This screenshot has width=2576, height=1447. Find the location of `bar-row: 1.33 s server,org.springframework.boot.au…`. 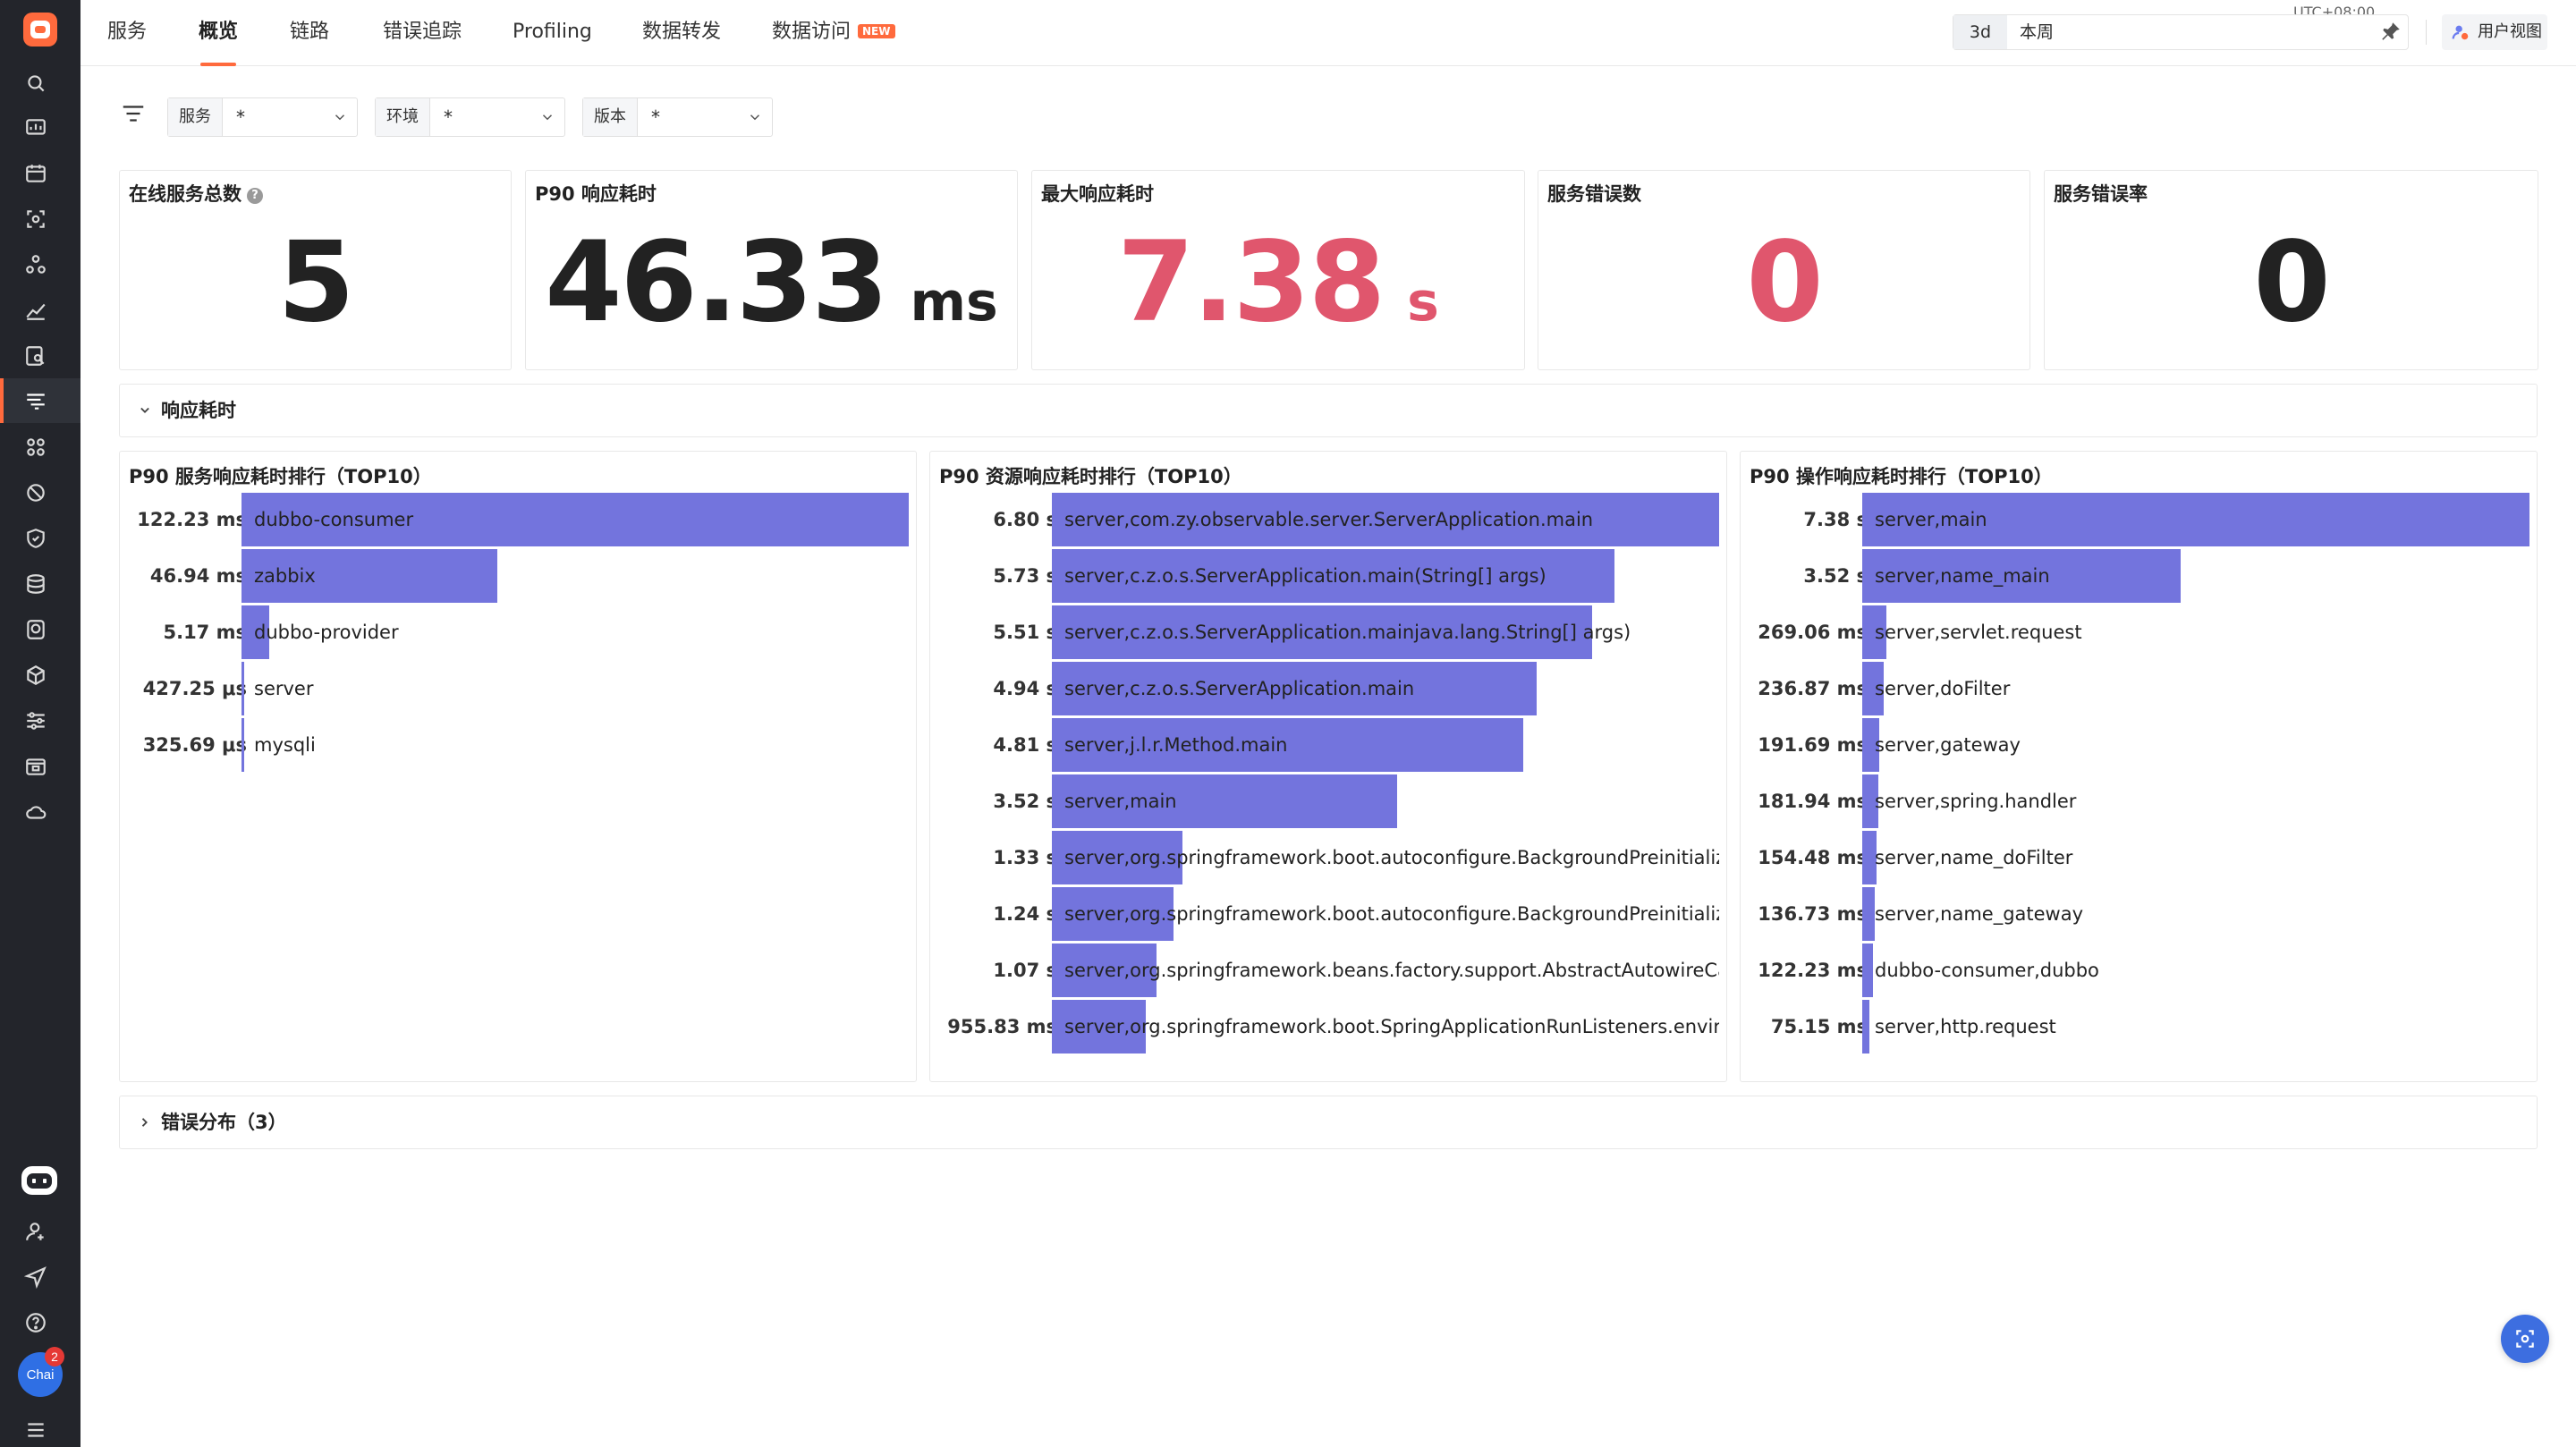

bar-row: 1.33 s server,org.springframework.boot.au… is located at coordinates (1328, 857).